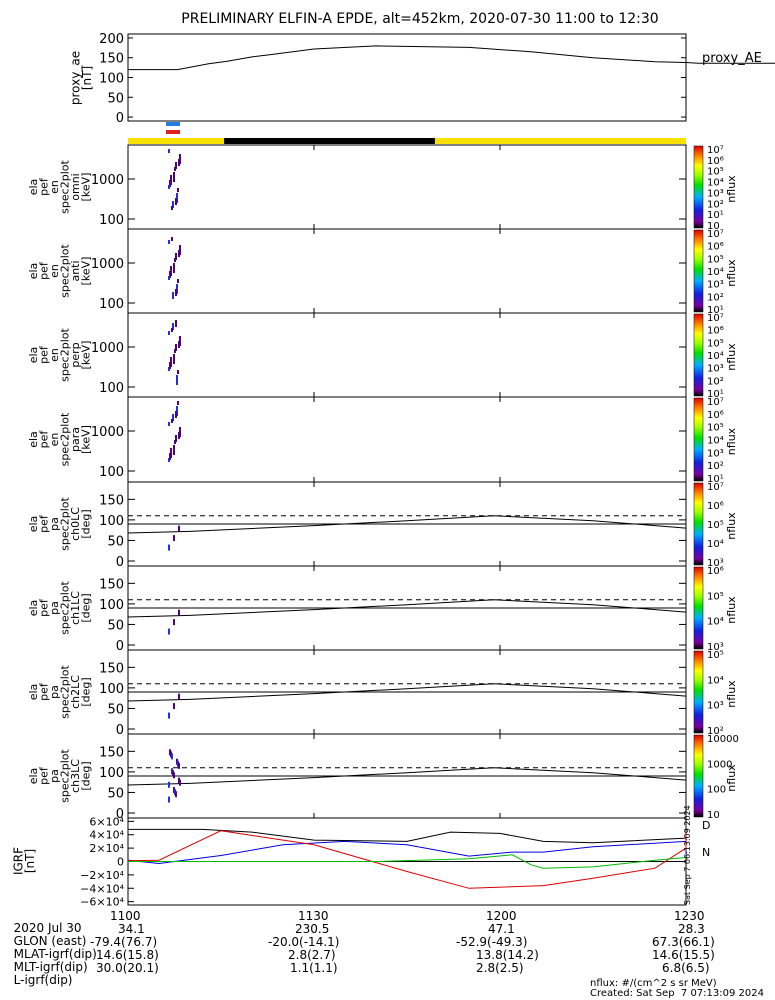  What do you see at coordinates (47, 928) in the screenshot?
I see `bottom-row-label: 2020 Jul 30` at bounding box center [47, 928].